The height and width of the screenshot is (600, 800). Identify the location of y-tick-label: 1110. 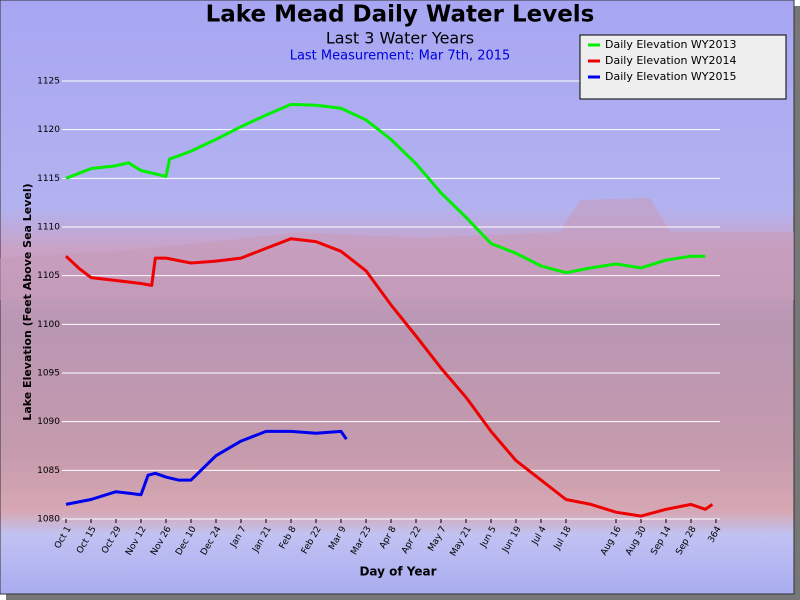
(48, 228).